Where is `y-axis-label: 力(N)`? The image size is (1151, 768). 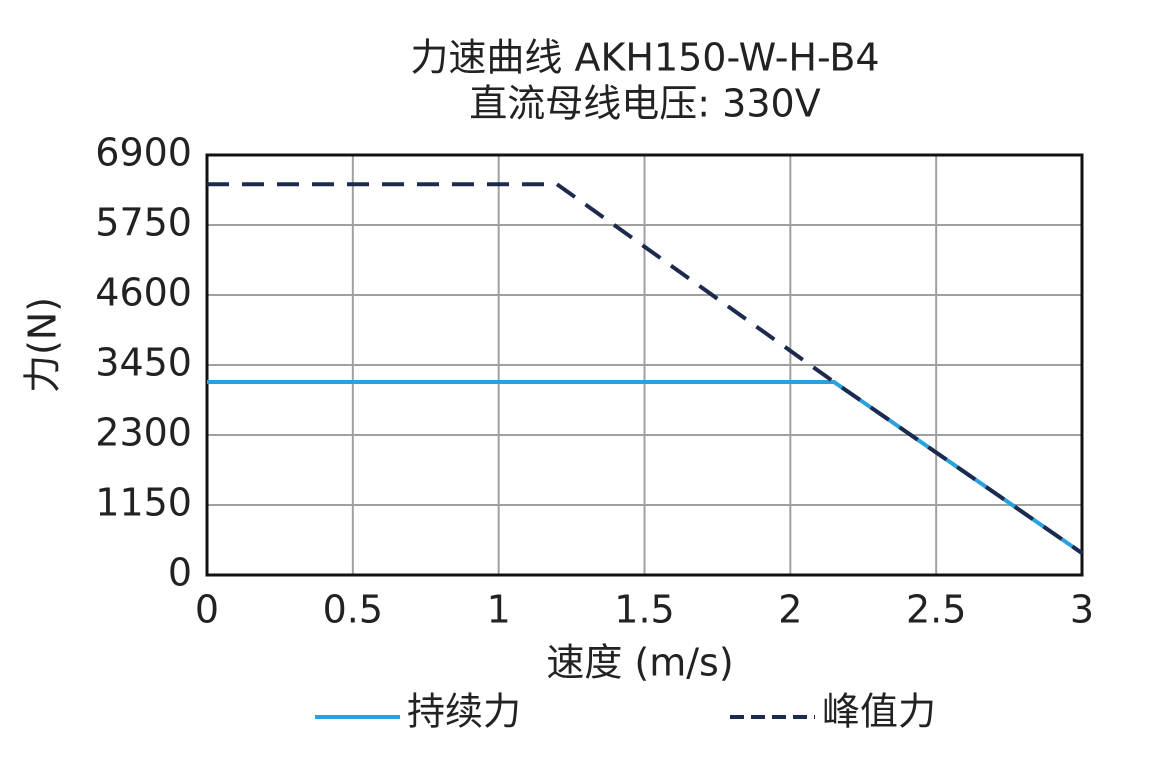 y-axis-label: 力(N) is located at coordinates (43, 345).